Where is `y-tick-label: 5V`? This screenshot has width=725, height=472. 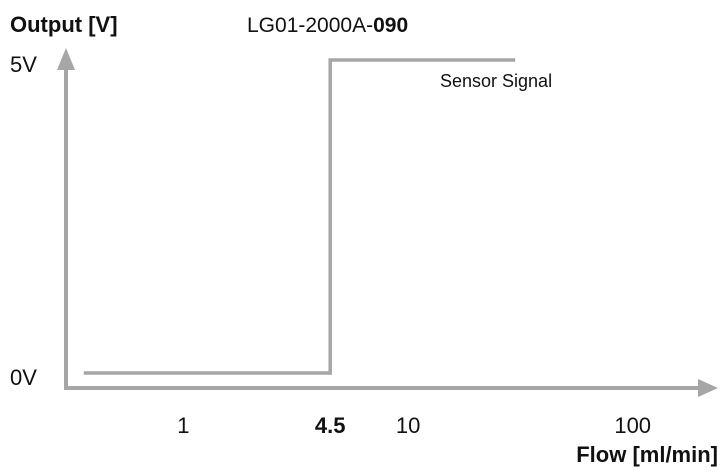
y-tick-label: 5V is located at coordinates (23, 64).